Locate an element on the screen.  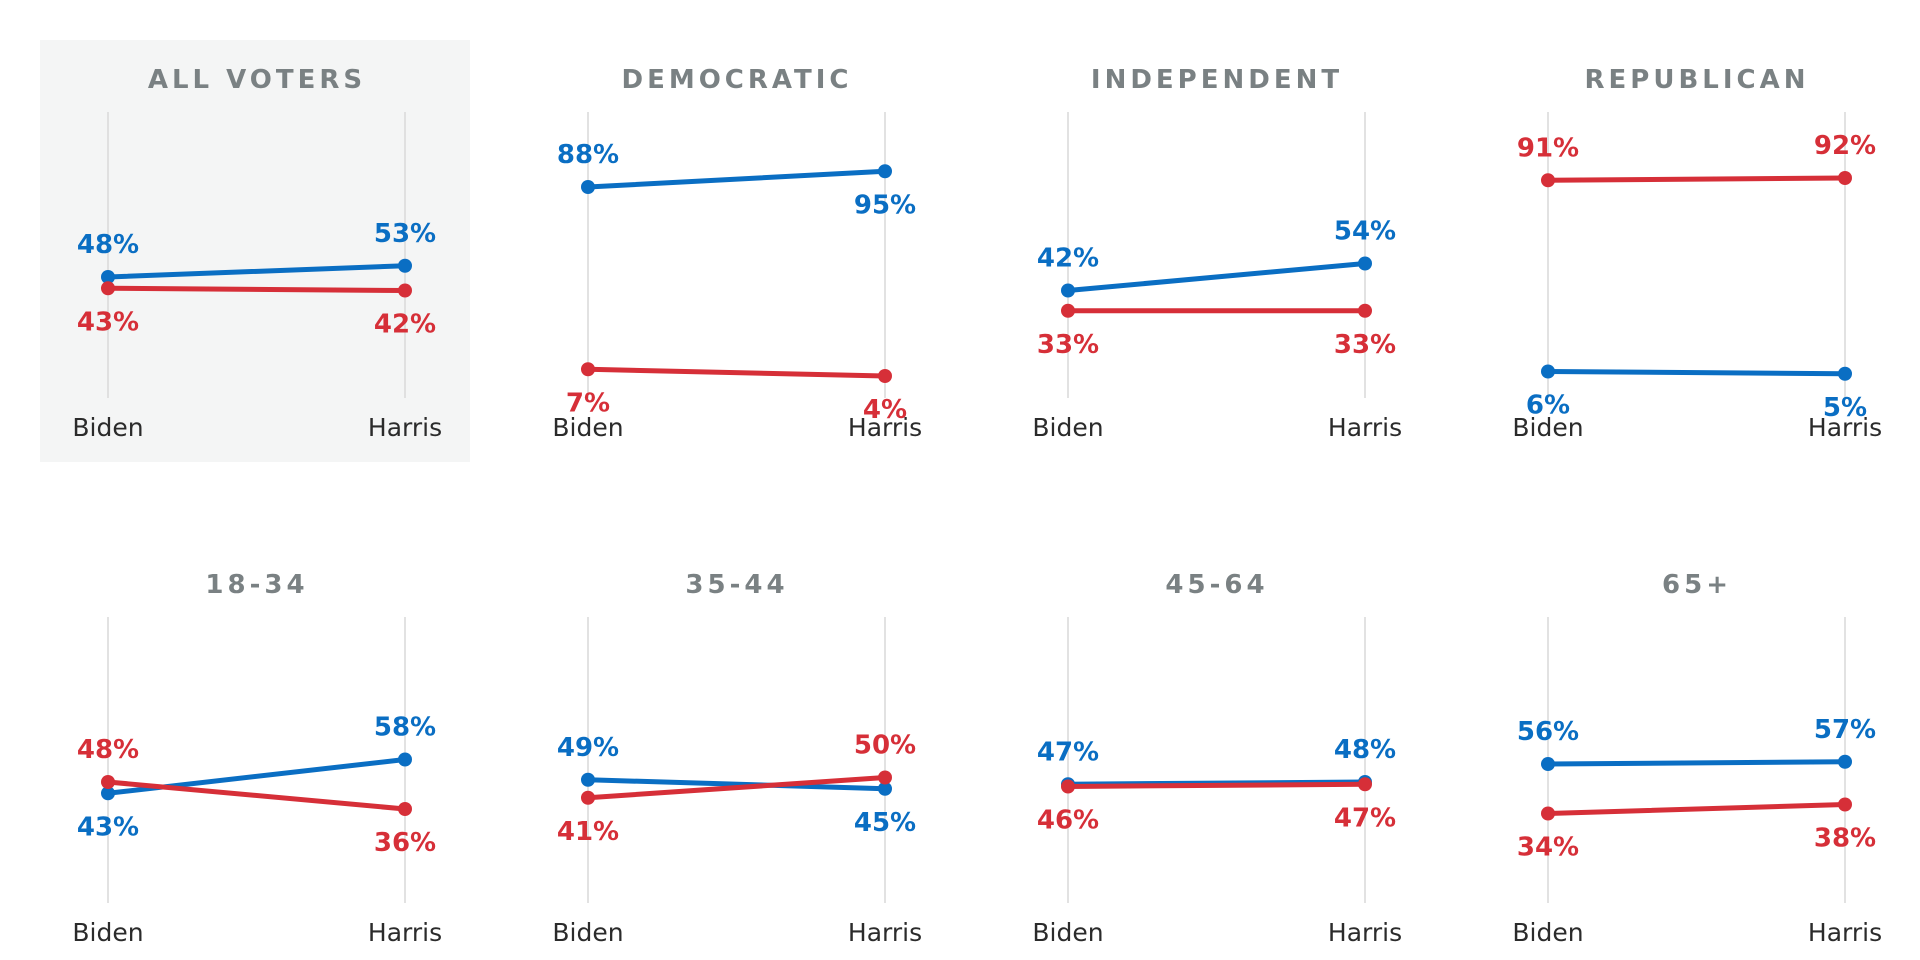
dem-data-label: 53% is located at coordinates (405, 234).